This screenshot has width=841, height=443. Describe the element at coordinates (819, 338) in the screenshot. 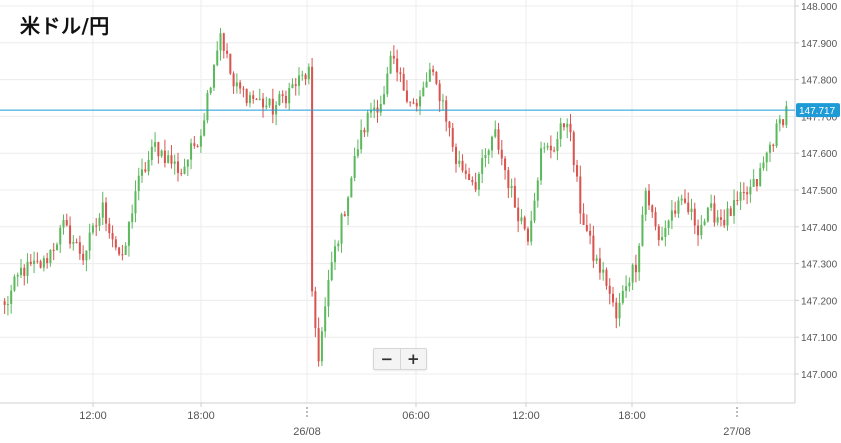

I see `y-tick-label: 147.100` at that location.